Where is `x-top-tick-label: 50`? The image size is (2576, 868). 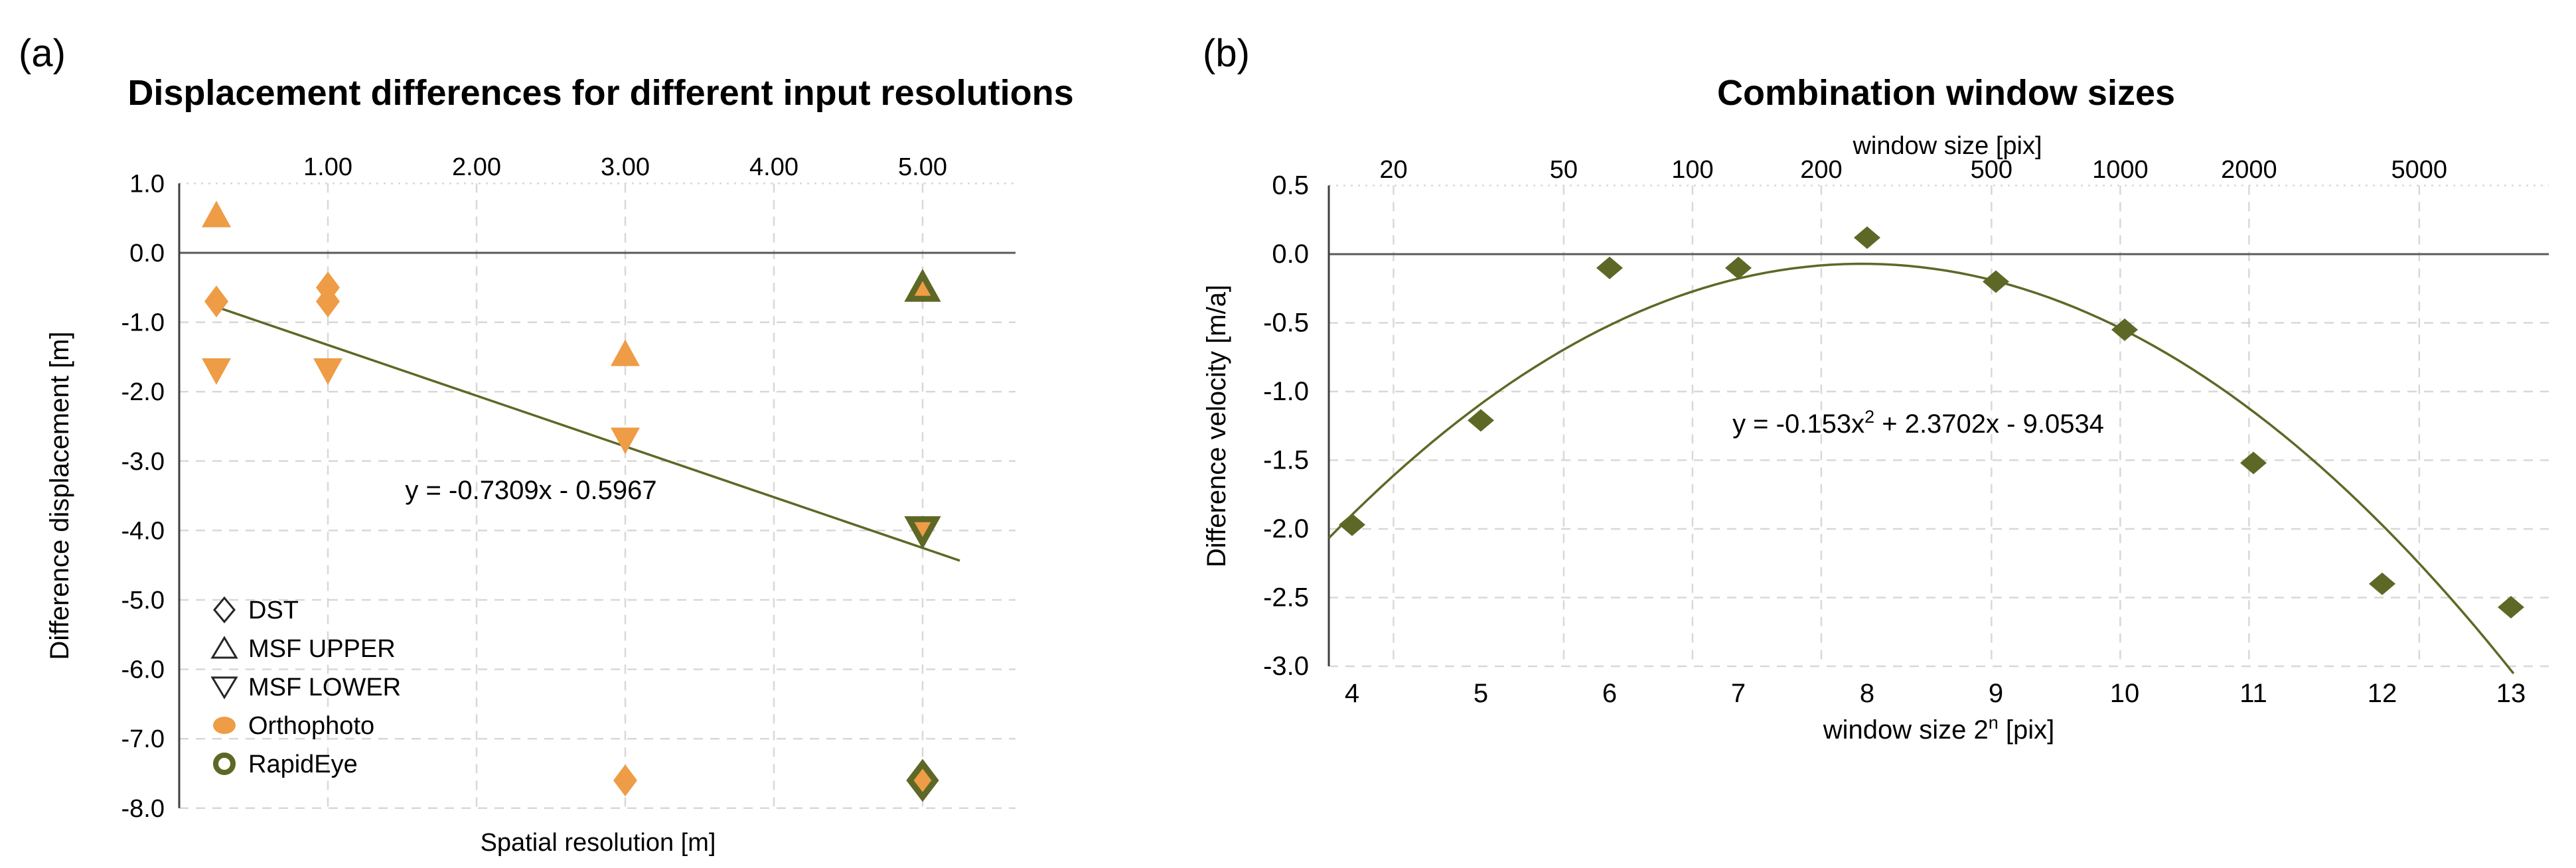
x-top-tick-label: 50 is located at coordinates (1564, 170).